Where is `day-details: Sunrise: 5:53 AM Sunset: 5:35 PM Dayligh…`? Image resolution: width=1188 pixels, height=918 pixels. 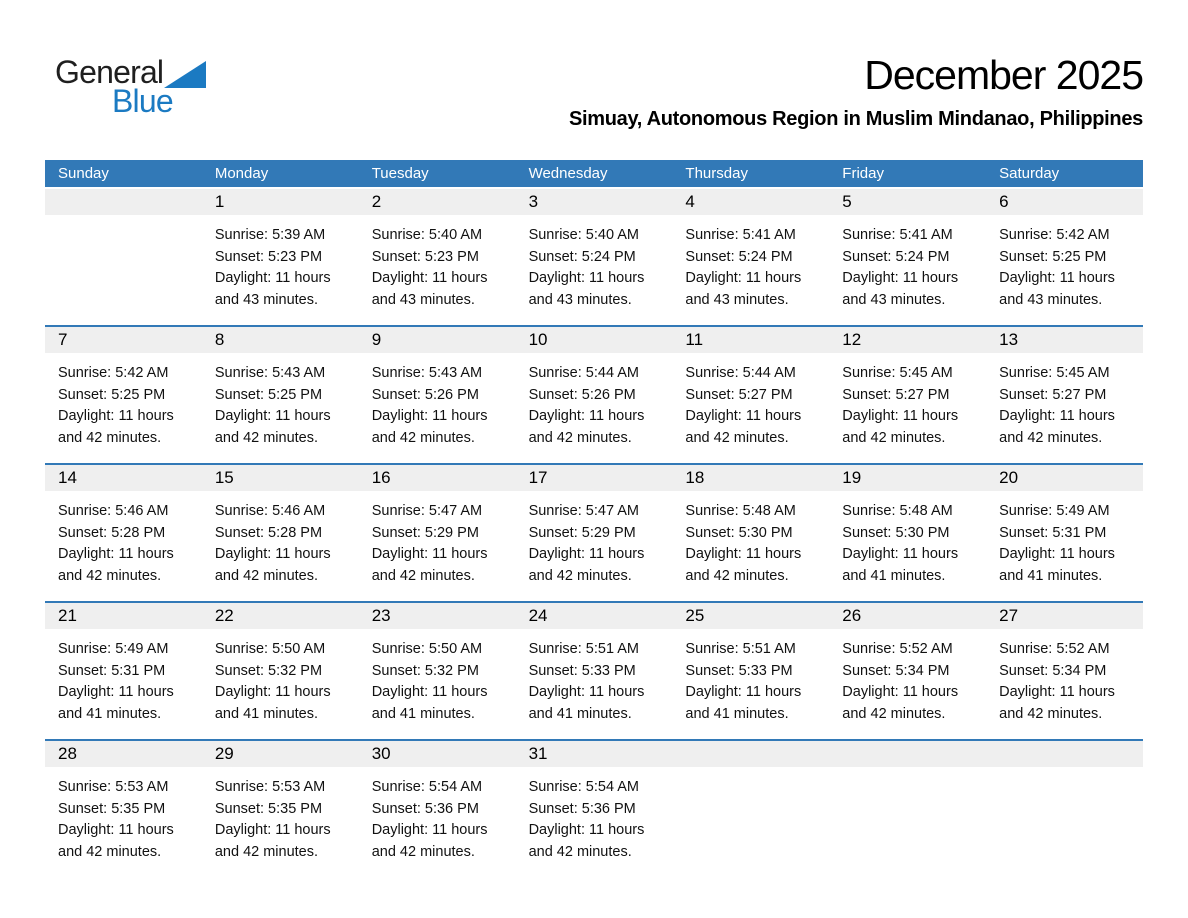 day-details: Sunrise: 5:53 AM Sunset: 5:35 PM Dayligh… is located at coordinates (123, 822).